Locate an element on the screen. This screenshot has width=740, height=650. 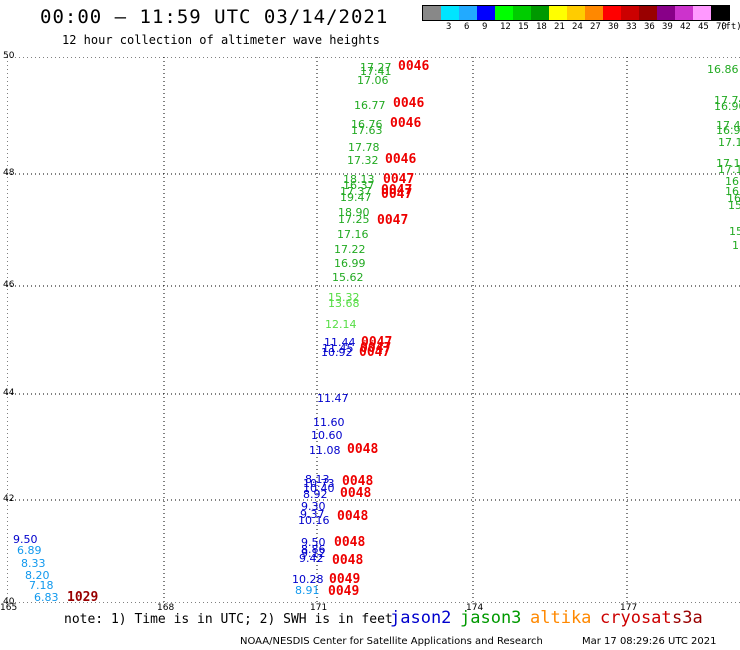
legend-label: 18 is located at coordinates (541, 27).